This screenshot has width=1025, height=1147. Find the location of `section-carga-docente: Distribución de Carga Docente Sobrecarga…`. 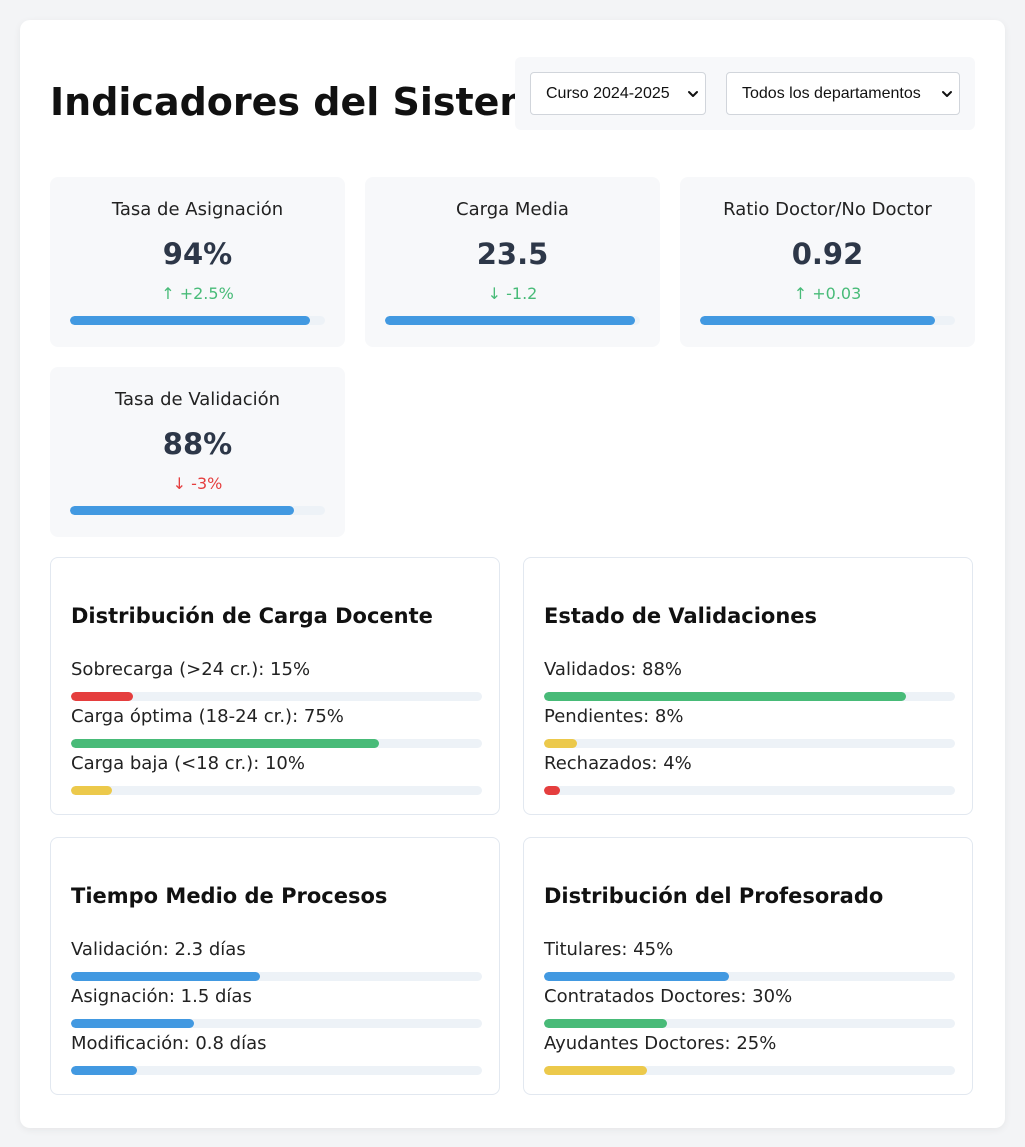

section-carga-docente: Distribución de Carga Docente Sobrecarga… is located at coordinates (275, 686).